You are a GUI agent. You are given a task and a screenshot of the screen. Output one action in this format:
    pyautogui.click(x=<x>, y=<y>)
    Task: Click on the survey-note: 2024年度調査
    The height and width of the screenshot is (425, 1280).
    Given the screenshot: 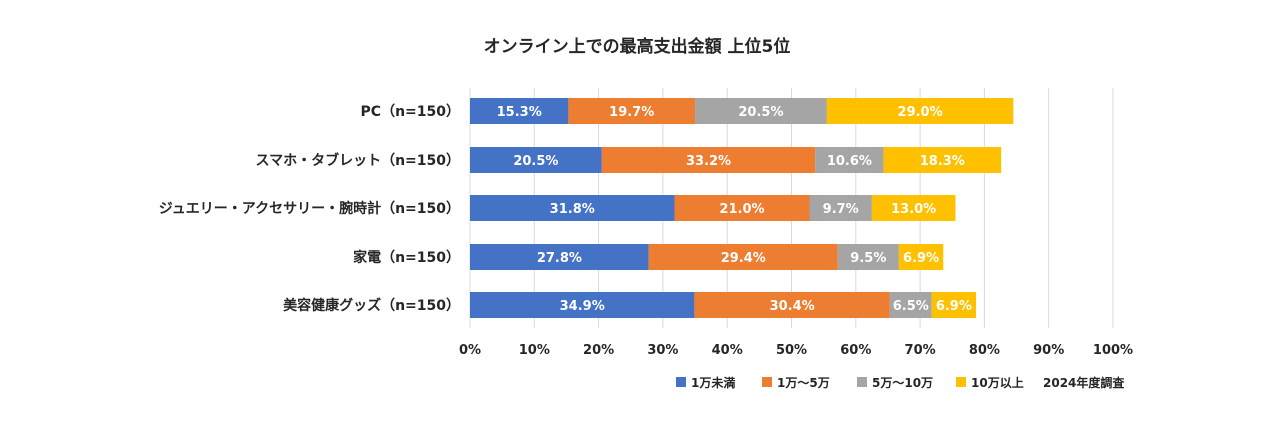 What is the action you would take?
    pyautogui.click(x=1084, y=382)
    